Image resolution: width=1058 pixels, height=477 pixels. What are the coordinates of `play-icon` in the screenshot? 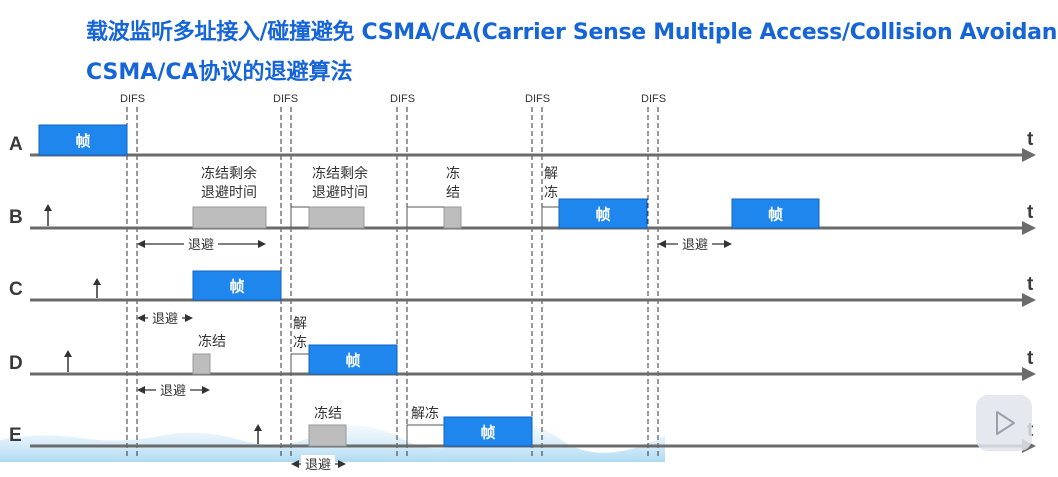 It's located at (1005, 423).